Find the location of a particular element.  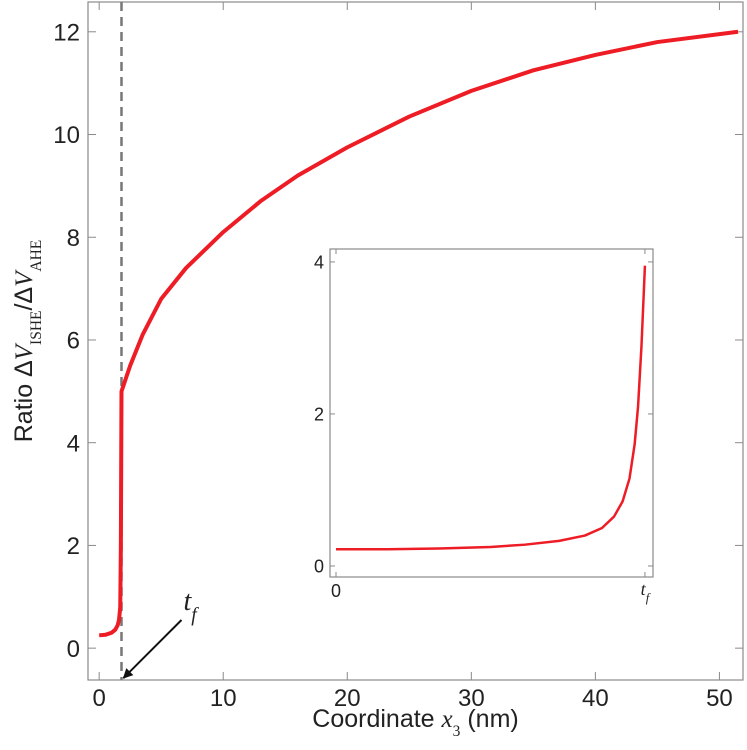

x-axis-label: Coordinate x3 (nm) is located at coordinates (415, 722).